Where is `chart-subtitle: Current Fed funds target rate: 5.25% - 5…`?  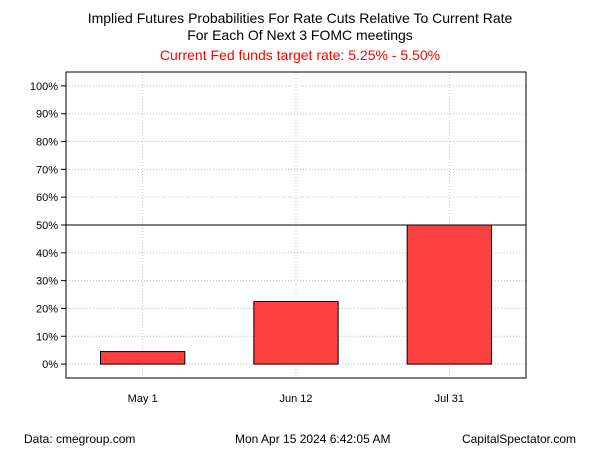
chart-subtitle: Current Fed funds target rate: 5.25% - 5… is located at coordinates (300, 55).